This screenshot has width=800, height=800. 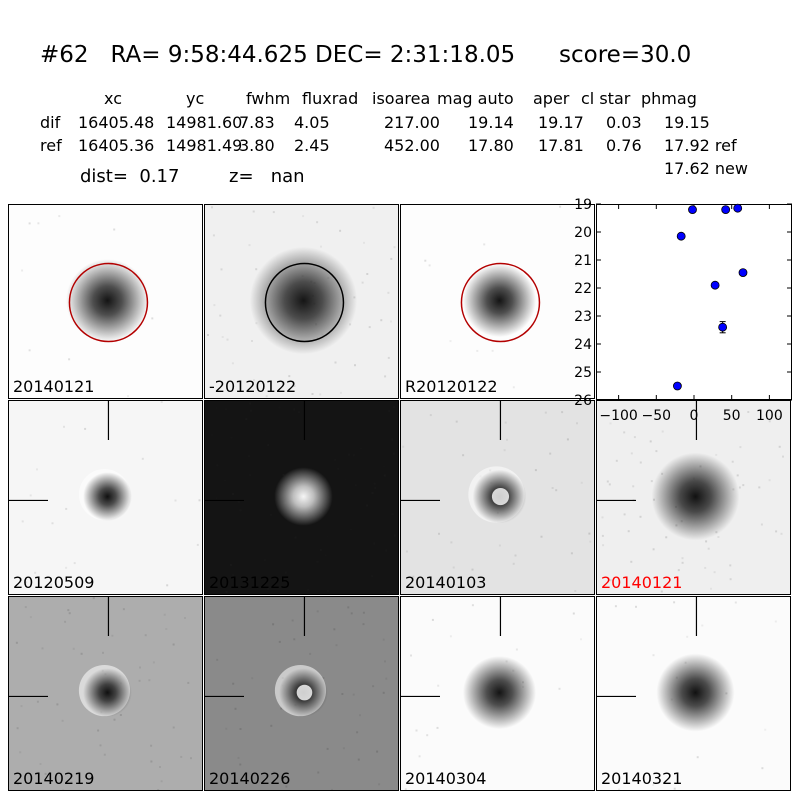 I want to click on table-cell: 19.17, so click(x=561, y=122).